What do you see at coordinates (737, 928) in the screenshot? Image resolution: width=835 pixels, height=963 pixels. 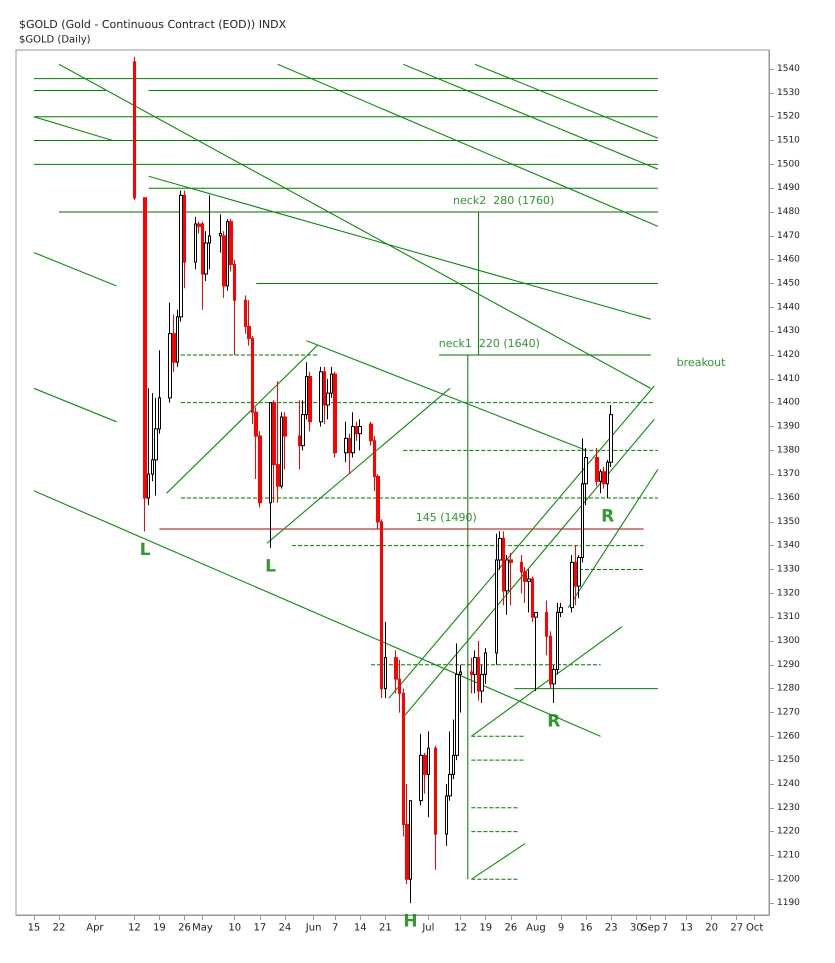 I see `x-tick-label: 27` at bounding box center [737, 928].